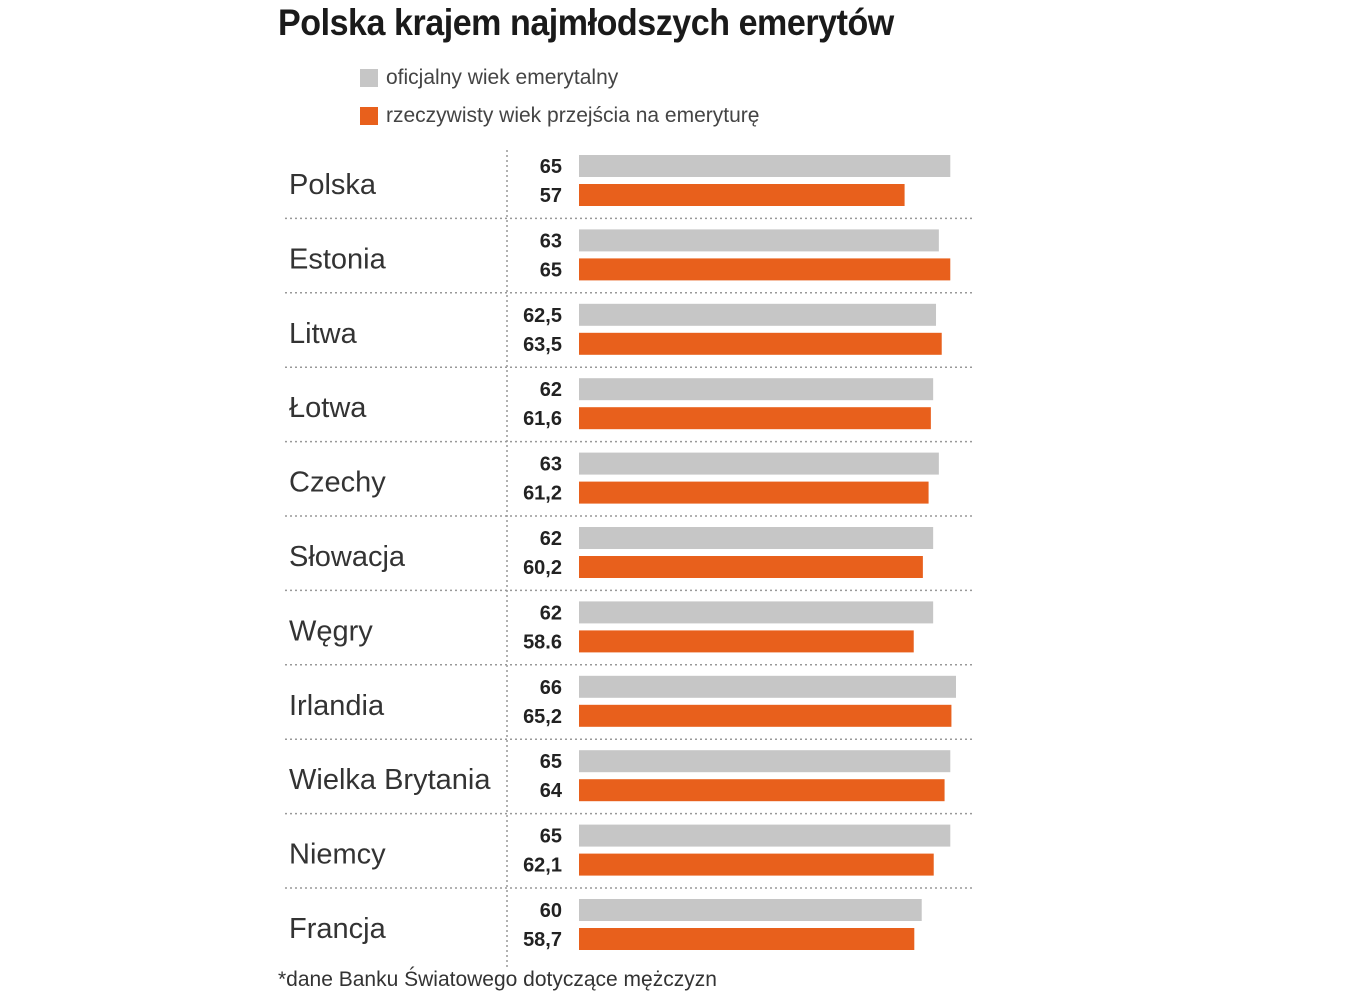 This screenshot has height=1000, width=1350. Describe the element at coordinates (347, 557) in the screenshot. I see `category-label: Słowacja` at that location.